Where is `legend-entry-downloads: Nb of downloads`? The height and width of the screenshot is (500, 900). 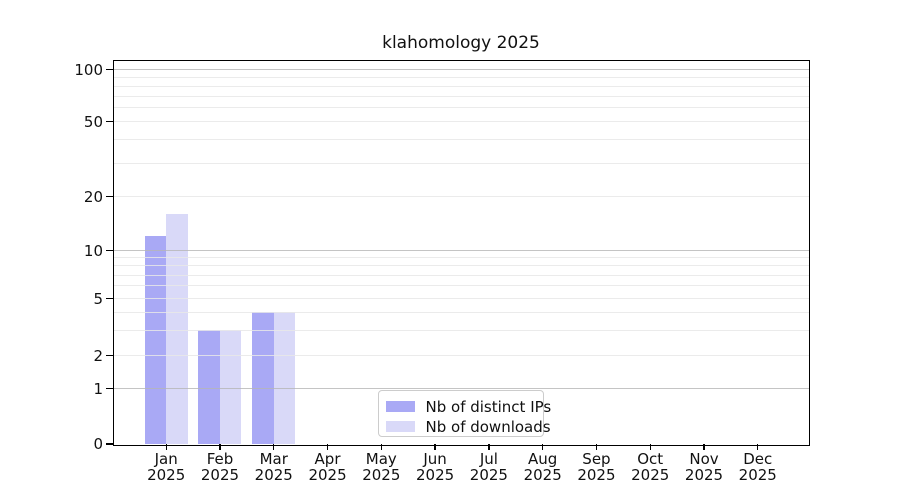
legend-entry-downloads: Nb of downloads is located at coordinates (468, 427).